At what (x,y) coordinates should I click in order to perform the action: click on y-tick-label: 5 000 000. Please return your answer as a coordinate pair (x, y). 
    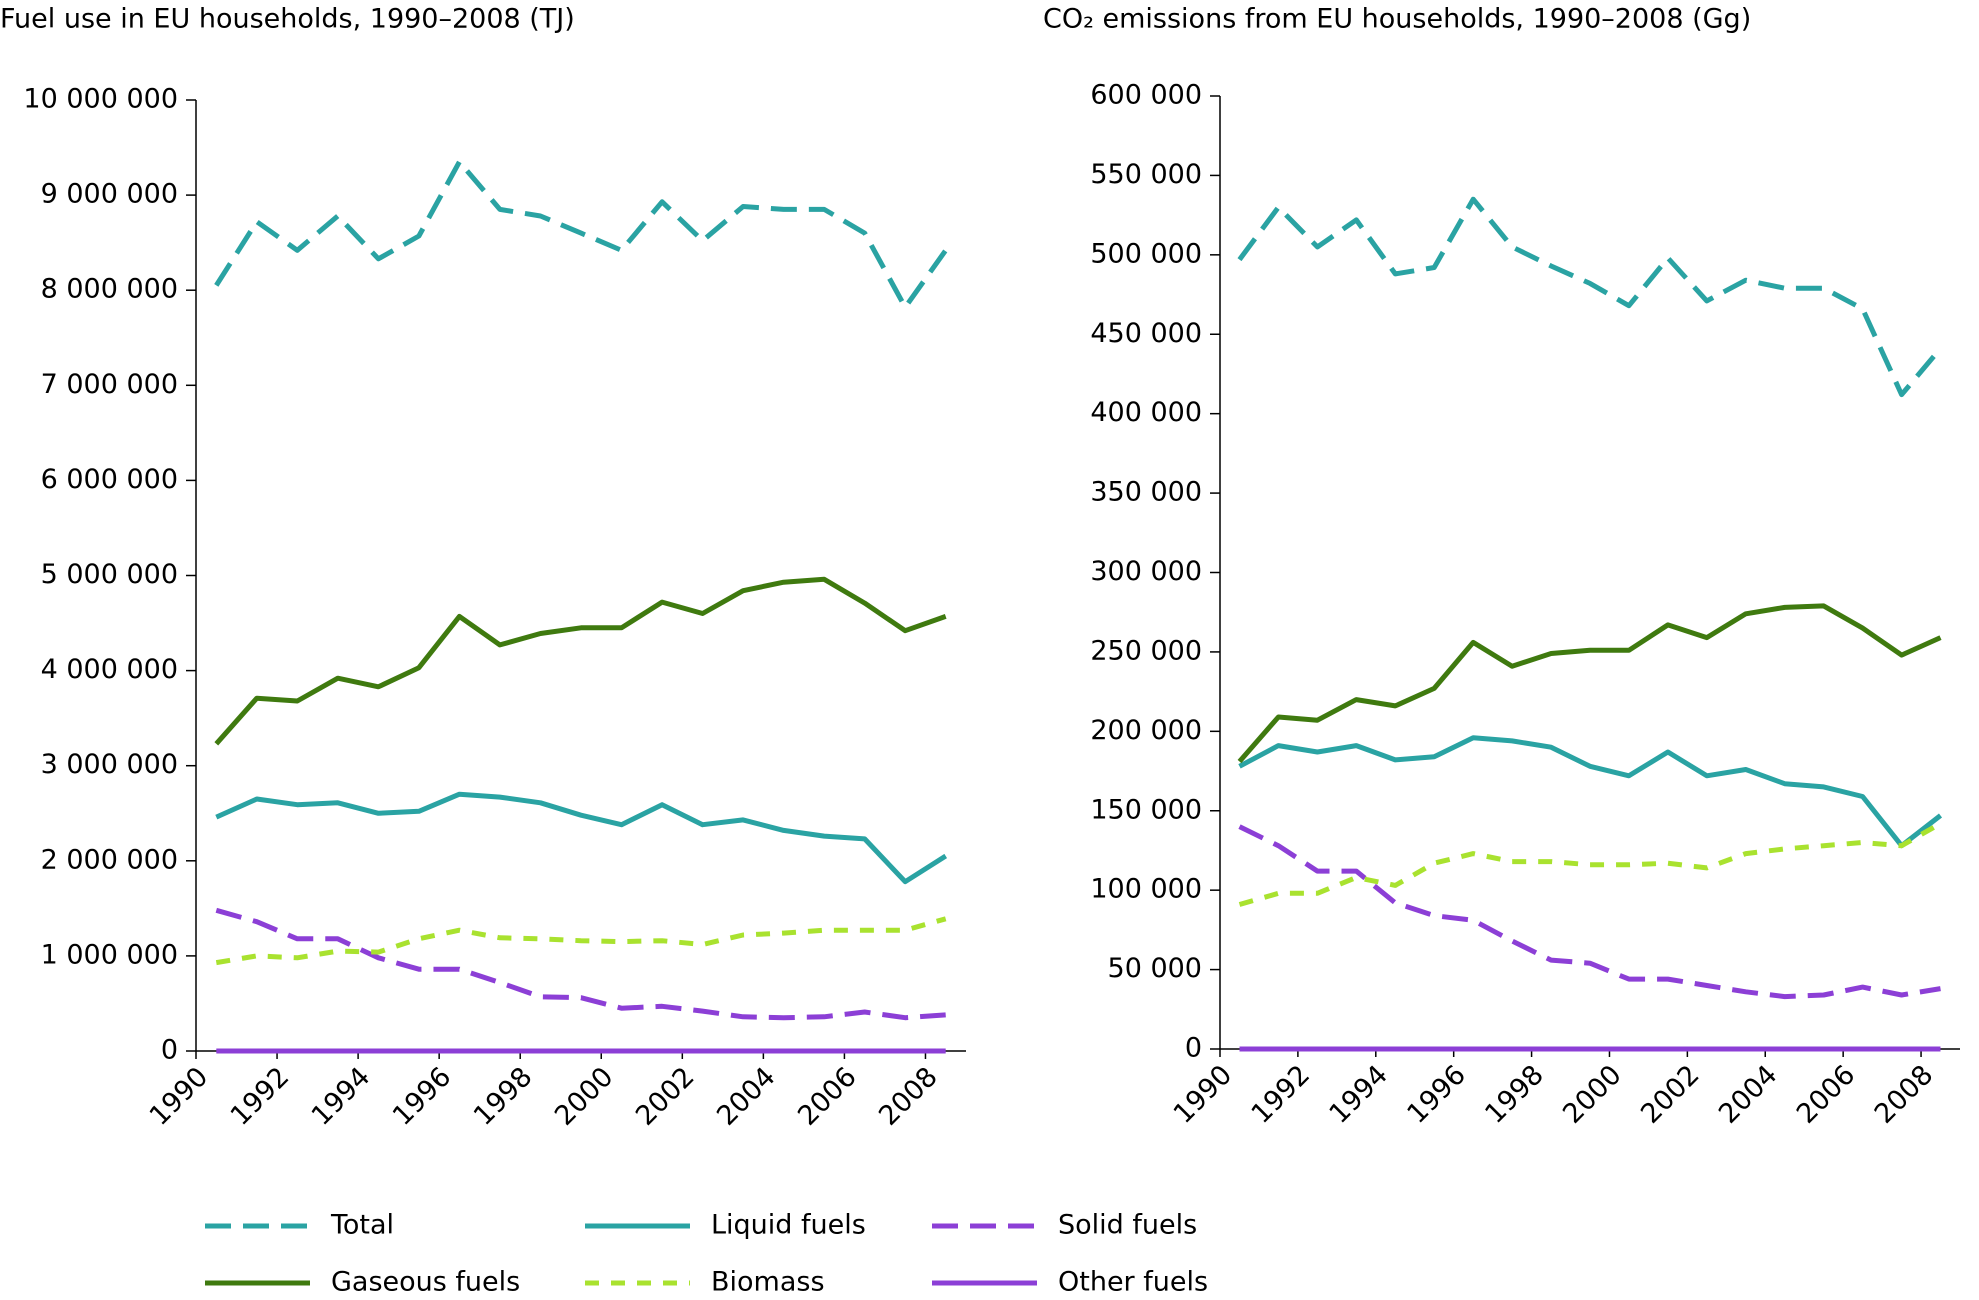
    Looking at the image, I should click on (109, 574).